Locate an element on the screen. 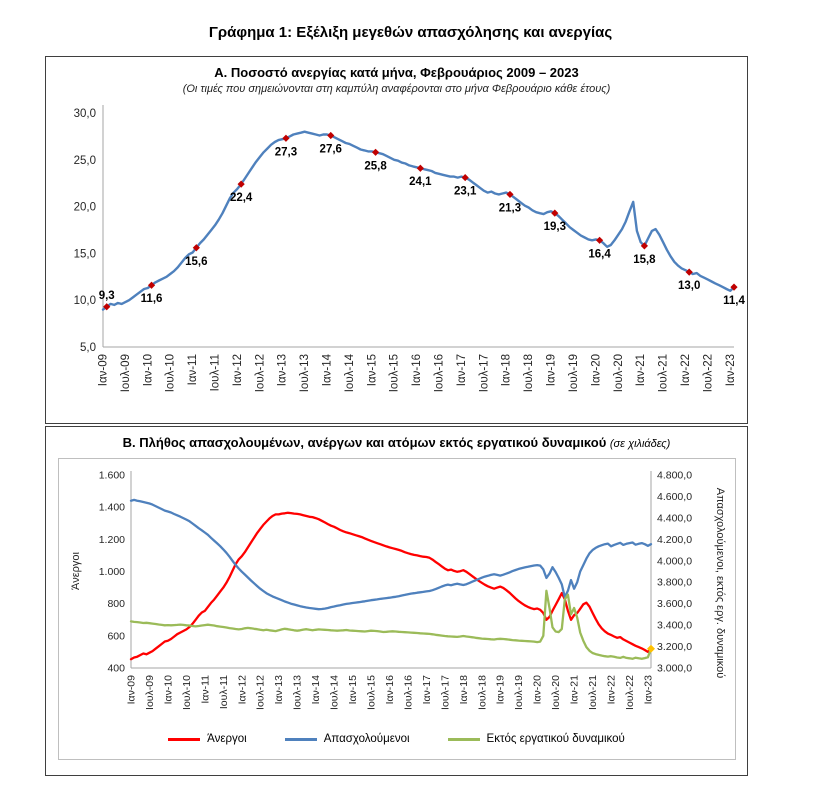 This screenshot has height=785, width=821. svg-text: Ιαν-11 is located at coordinates (205, 689).